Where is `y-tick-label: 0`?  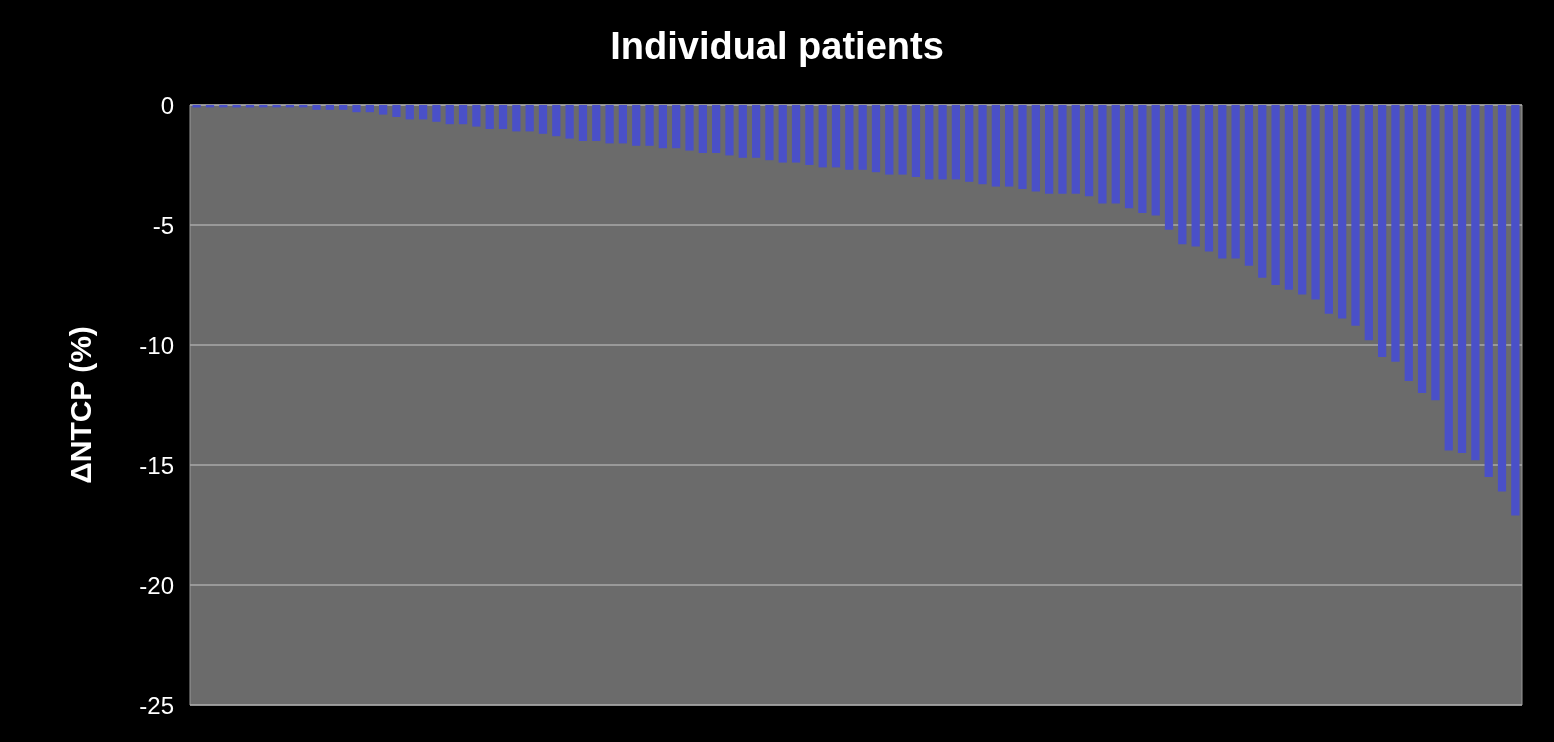
y-tick-label: 0 is located at coordinates (167, 105).